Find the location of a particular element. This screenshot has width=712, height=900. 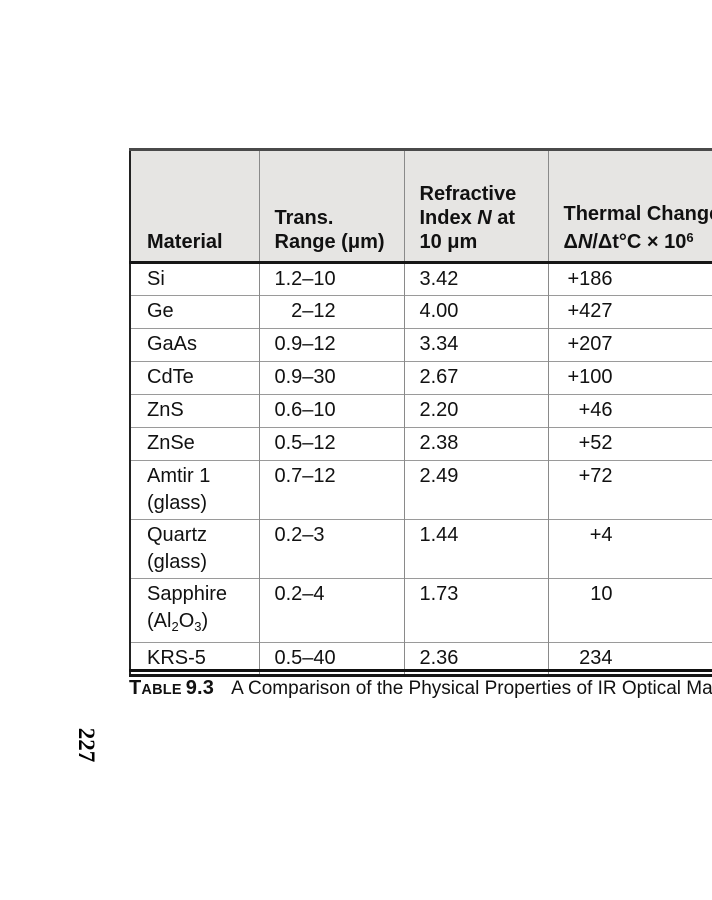

material-cell: GaAs is located at coordinates (194, 345).